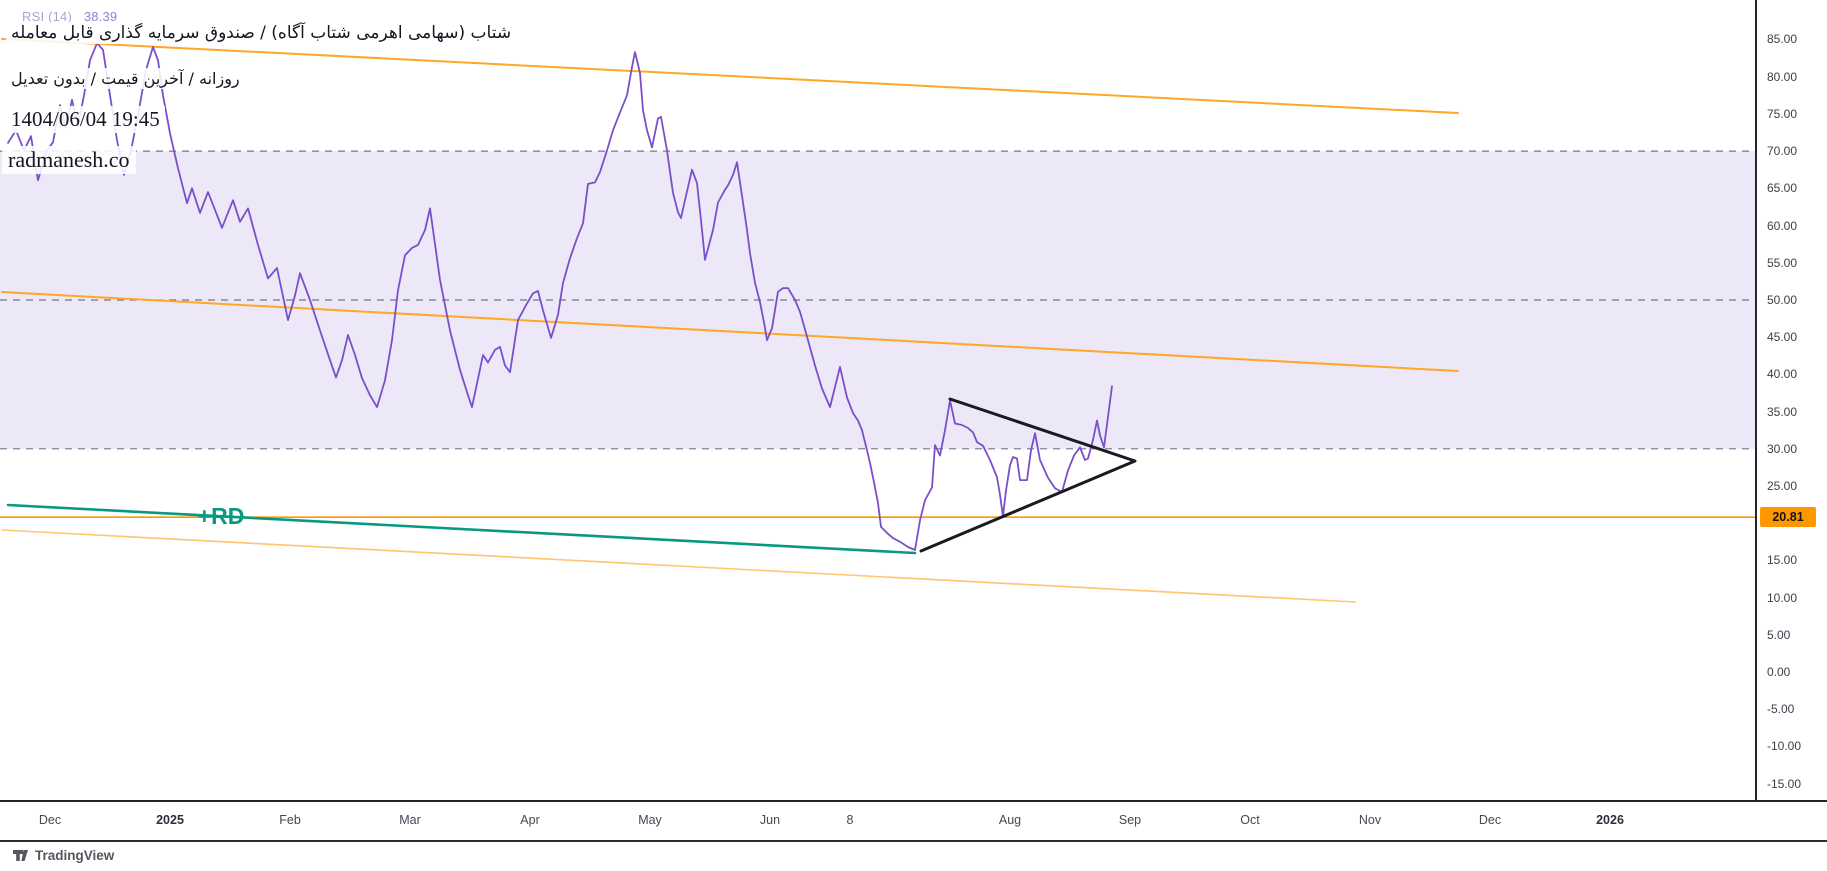 This screenshot has width=1827, height=871. I want to click on time-label-8: 8, so click(850, 820).